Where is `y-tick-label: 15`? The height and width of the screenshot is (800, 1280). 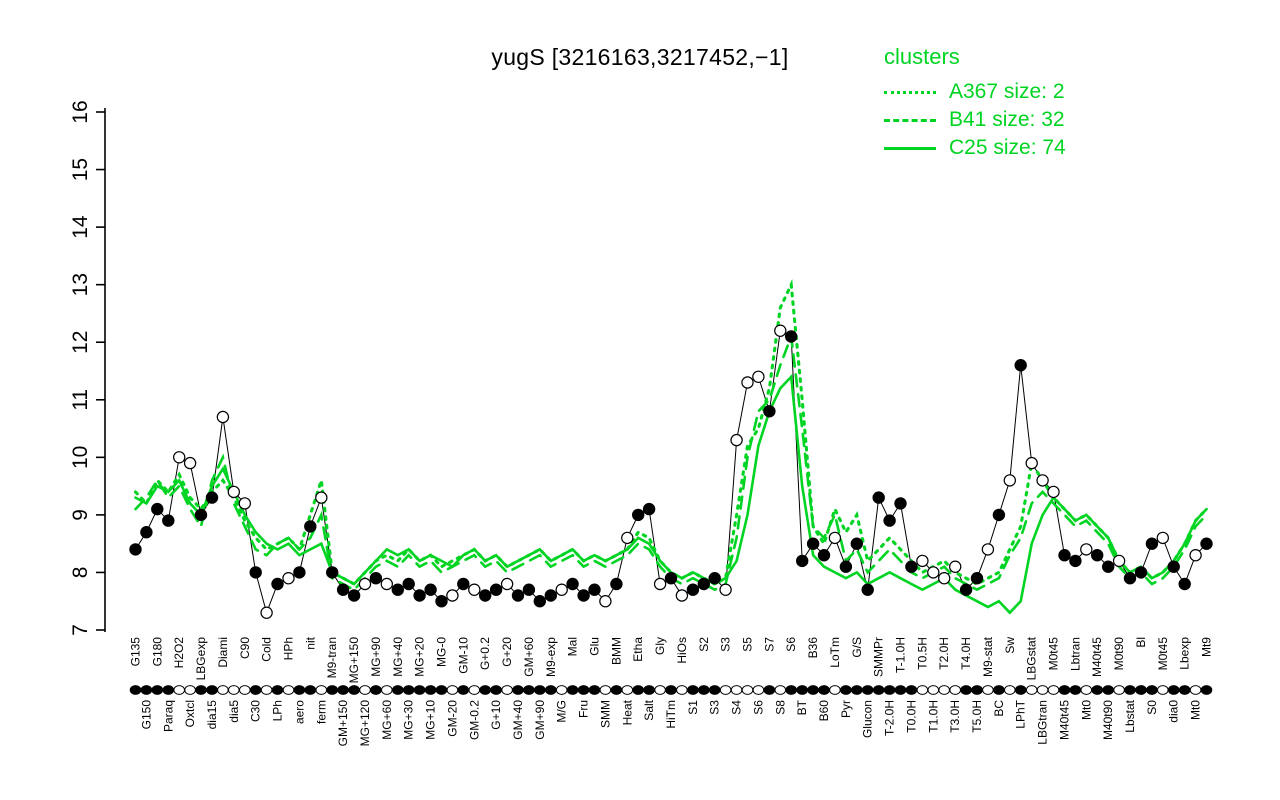
y-tick-label: 15 is located at coordinates (80, 169).